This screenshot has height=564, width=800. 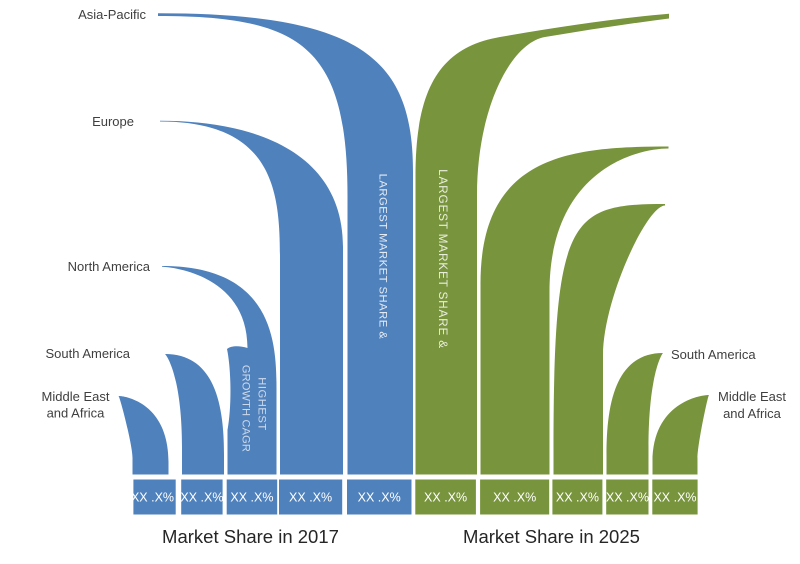 What do you see at coordinates (112, 14) in the screenshot?
I see `svg-text: Asia-Pacific` at bounding box center [112, 14].